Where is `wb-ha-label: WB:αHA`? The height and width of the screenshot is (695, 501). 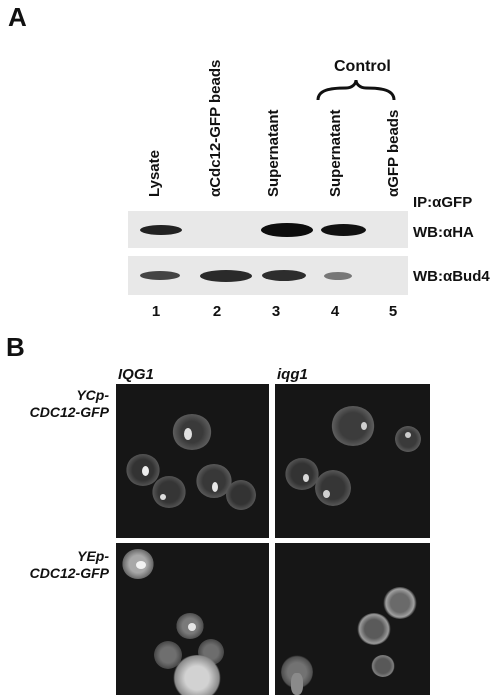 wb-ha-label: WB:αHA is located at coordinates (443, 232).